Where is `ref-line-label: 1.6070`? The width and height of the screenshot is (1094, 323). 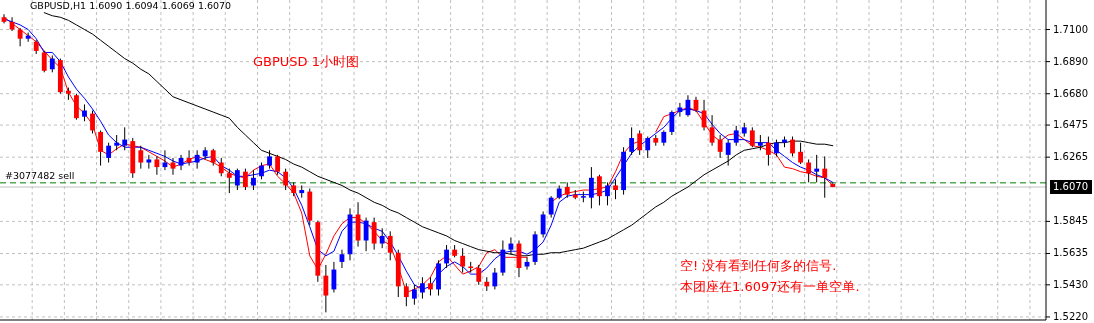 ref-line-label: 1.6070 is located at coordinates (1070, 186).